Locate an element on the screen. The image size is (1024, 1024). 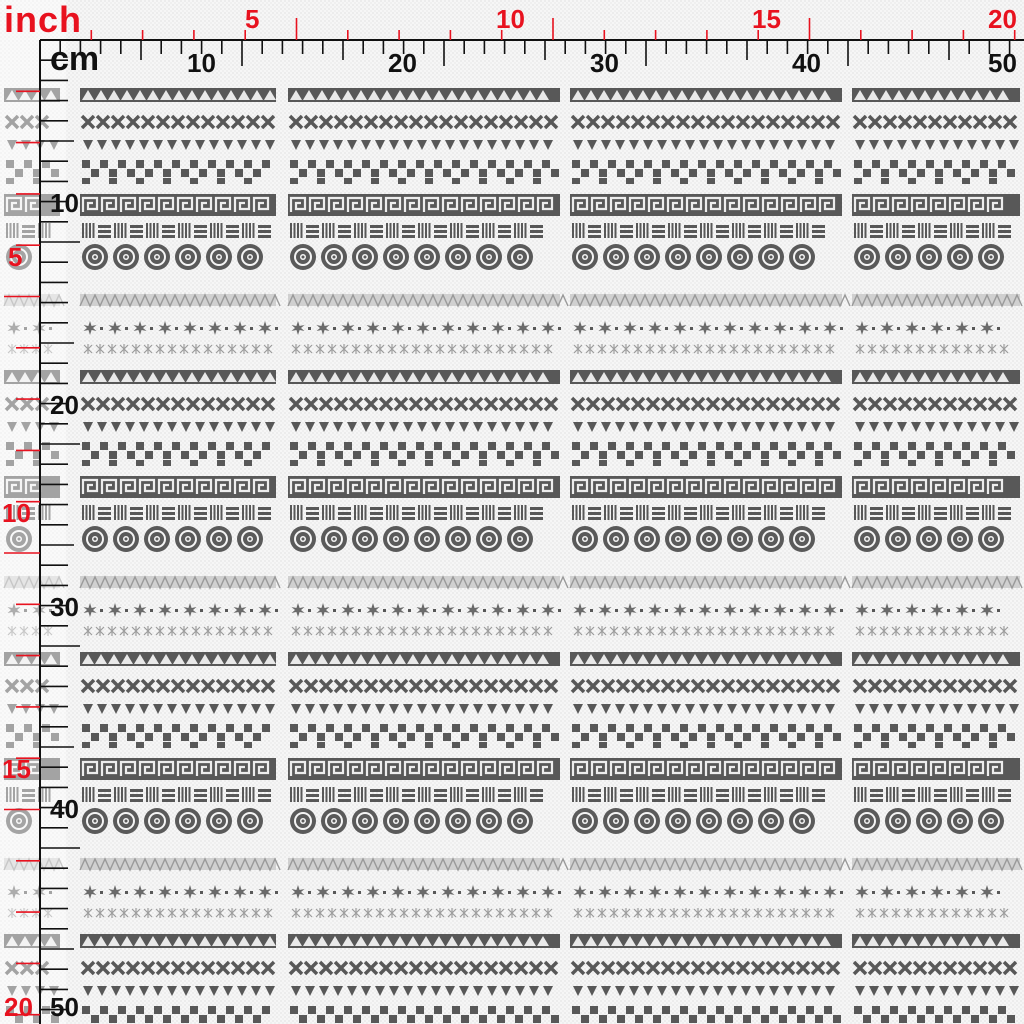
inch-left-label-15: 15 is located at coordinates (16, 769).